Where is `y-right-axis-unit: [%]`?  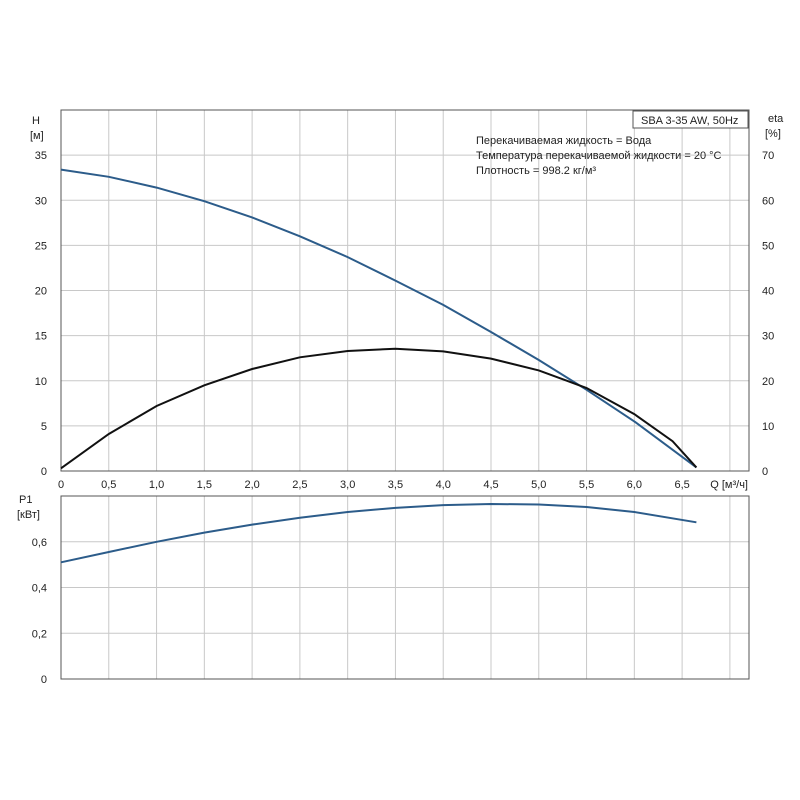 y-right-axis-unit: [%] is located at coordinates (773, 134).